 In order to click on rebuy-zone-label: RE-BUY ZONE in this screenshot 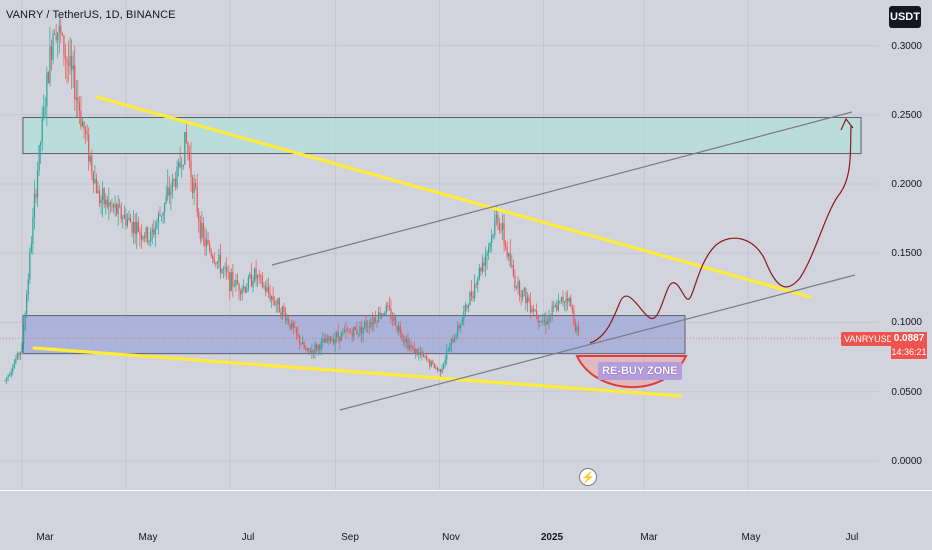, I will do `click(640, 371)`.